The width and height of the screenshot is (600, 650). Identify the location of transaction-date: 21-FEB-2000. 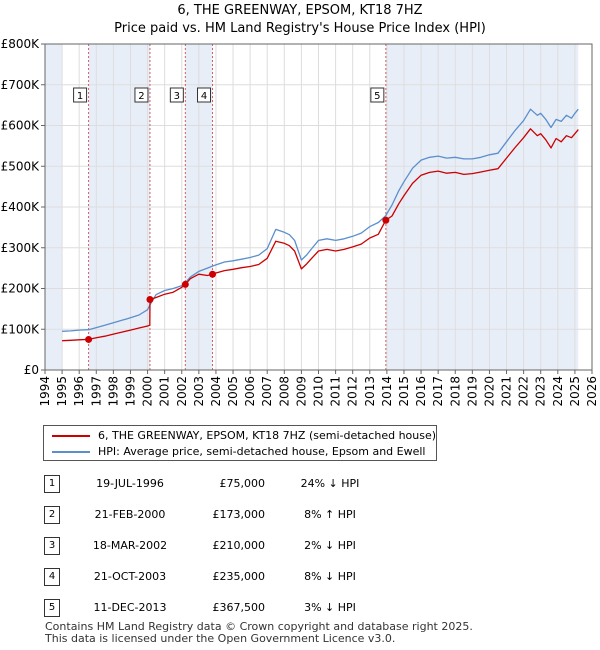
(130, 514).